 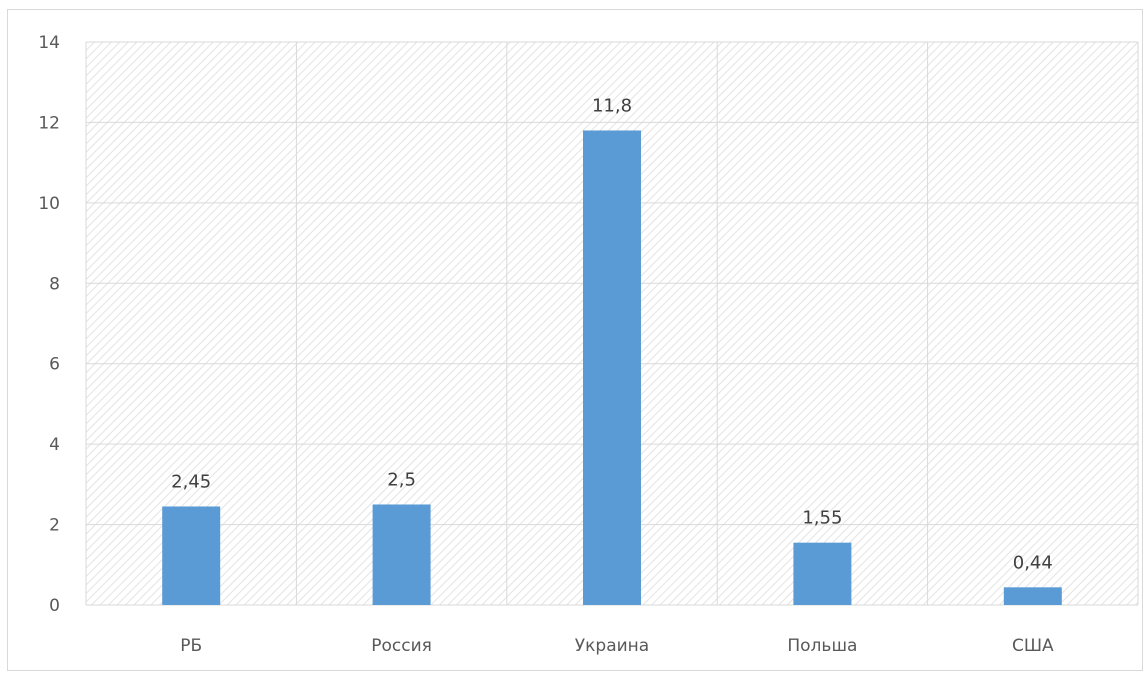 What do you see at coordinates (191, 481) in the screenshot?
I see `bar-value-label: 2,45` at bounding box center [191, 481].